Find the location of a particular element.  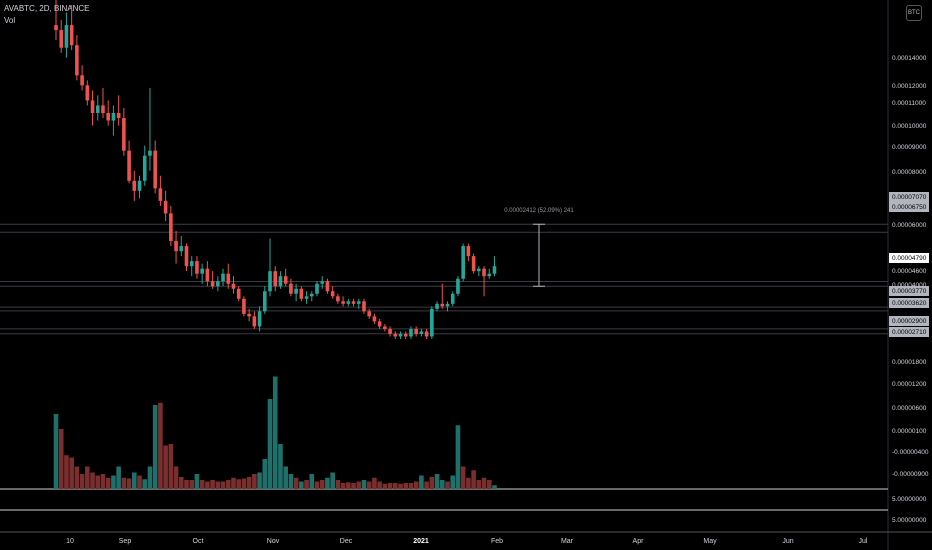

level-price-label: 0.00007070 is located at coordinates (909, 197).